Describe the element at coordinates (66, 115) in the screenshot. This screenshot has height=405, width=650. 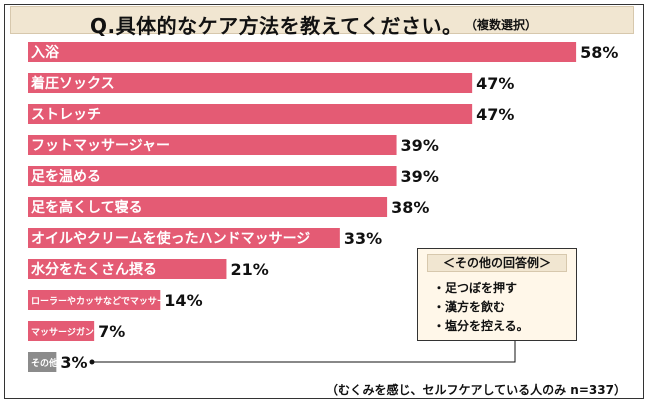
I see `bar-category-label: ストレッチ` at that location.